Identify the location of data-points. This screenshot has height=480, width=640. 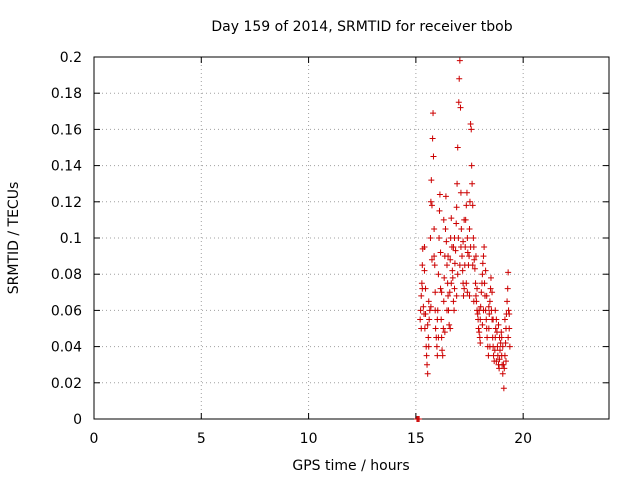
(463, 239).